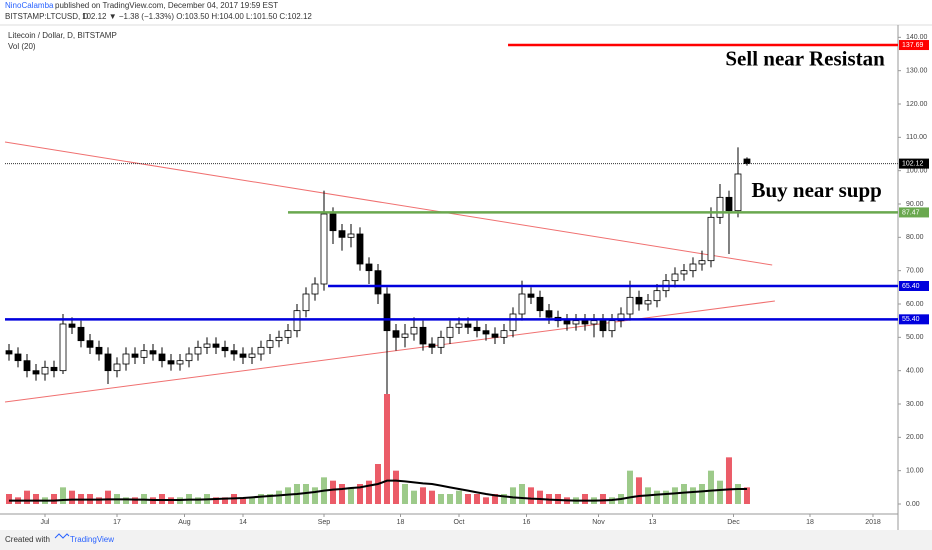 The width and height of the screenshot is (932, 550). Describe the element at coordinates (914, 45) in the screenshot. I see `level-tag` at that location.